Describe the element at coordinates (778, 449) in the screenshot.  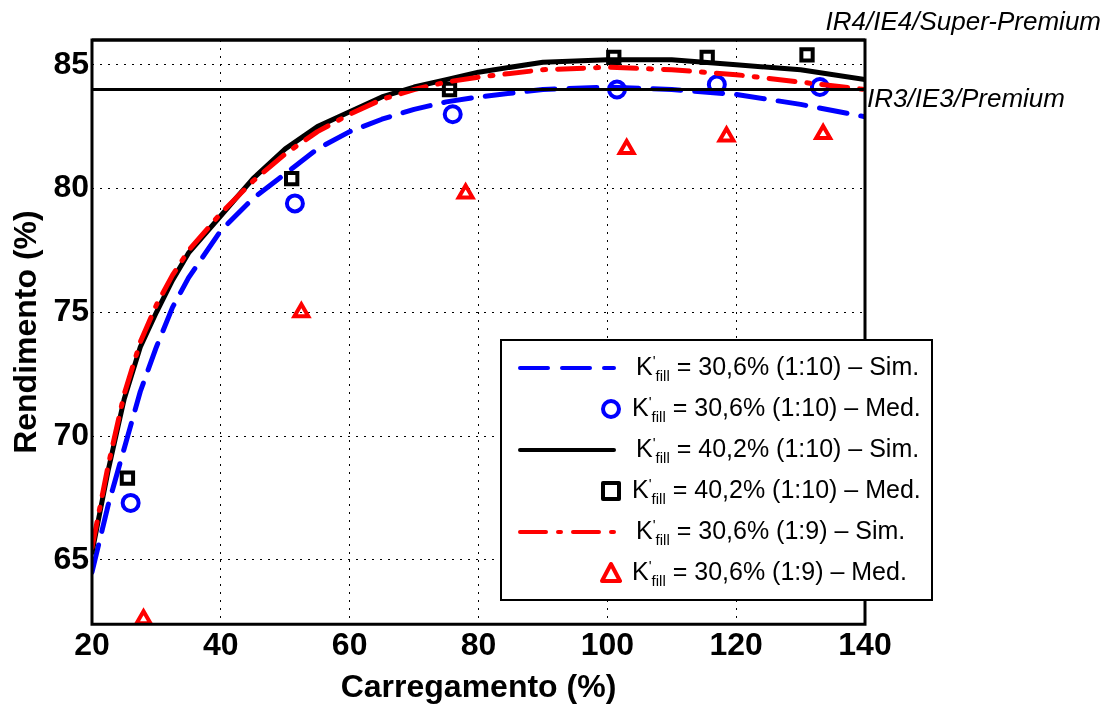
I see `legend-label: K$^{'}$$_{fill}$ = 40,2% (1:10) – Sim.` at that location.